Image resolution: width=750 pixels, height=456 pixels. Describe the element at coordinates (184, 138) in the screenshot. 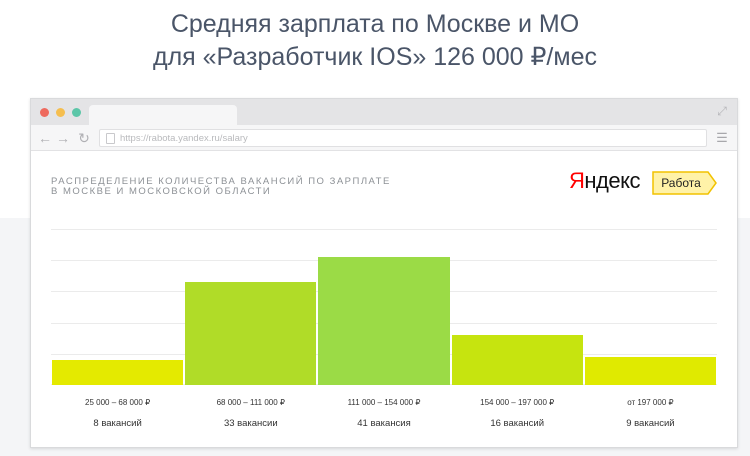

I see `address-url: https://rabota.yandex.ru/salary` at that location.